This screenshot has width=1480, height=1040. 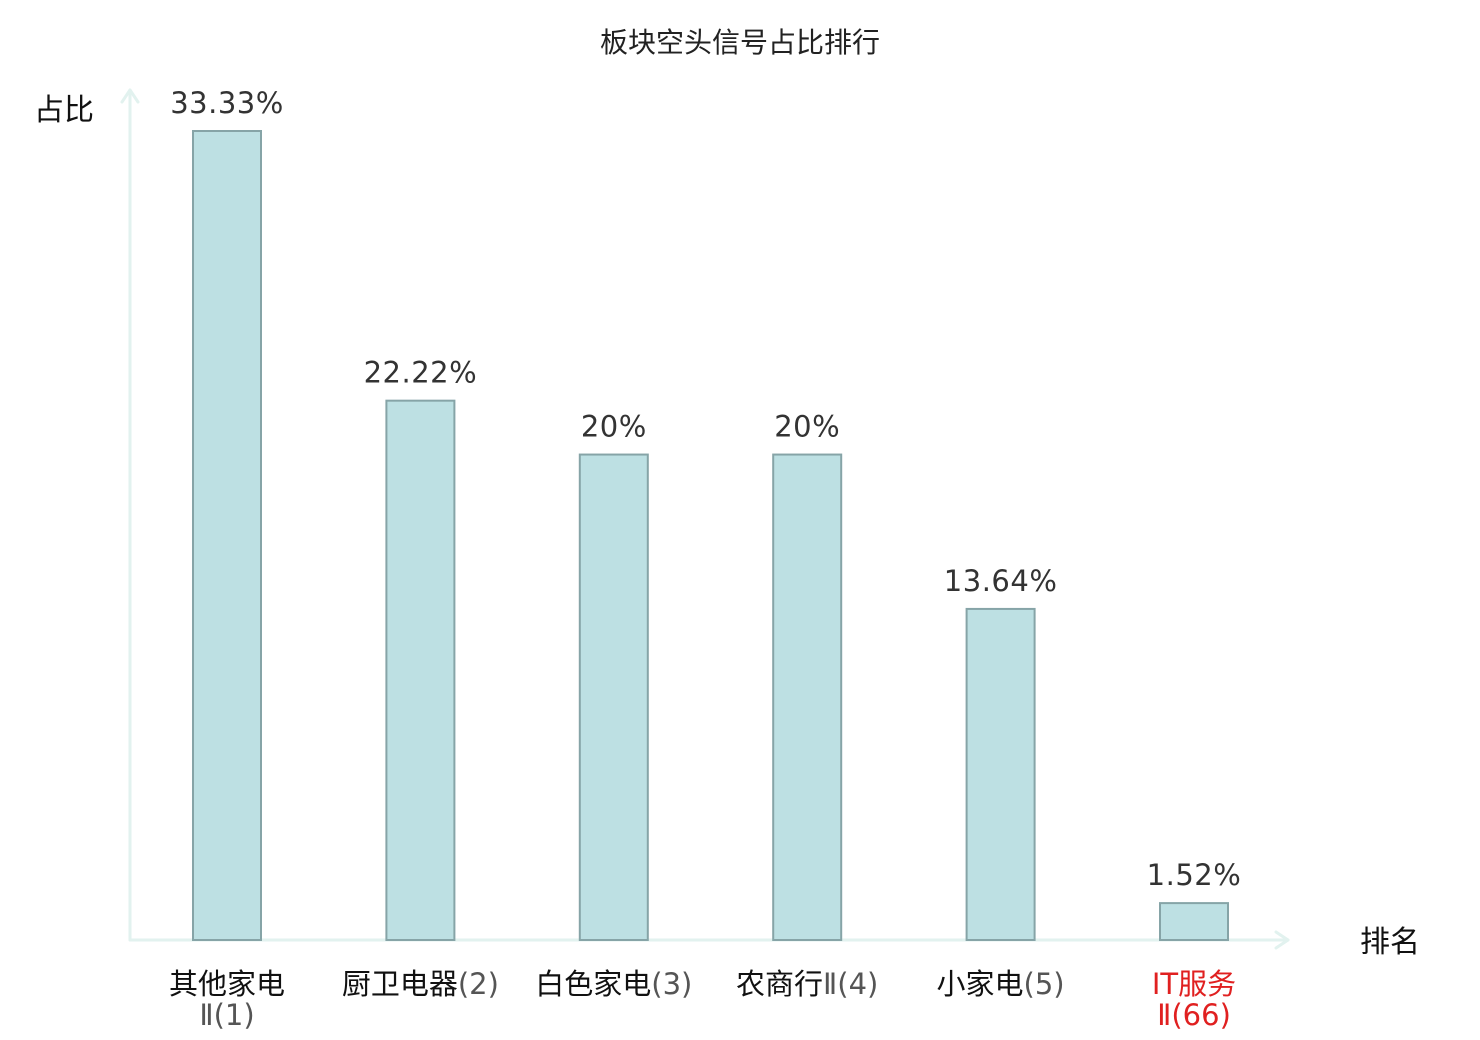 What do you see at coordinates (740, 42) in the screenshot?
I see `chart-title: 板块空头信号占比排行` at bounding box center [740, 42].